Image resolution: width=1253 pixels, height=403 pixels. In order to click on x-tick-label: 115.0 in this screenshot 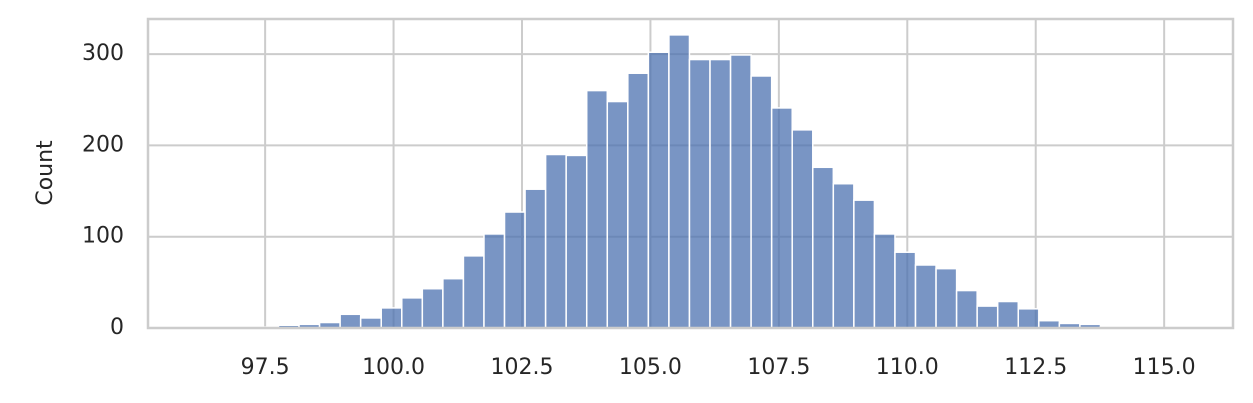, I will do `click(1164, 367)`.